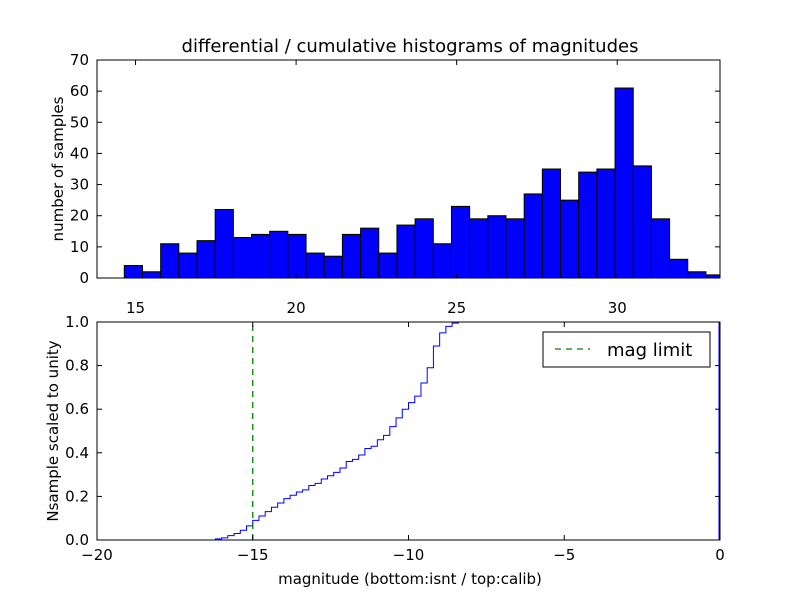 The width and height of the screenshot is (800, 600). I want to click on histogram-ytick-label: 40, so click(79, 153).